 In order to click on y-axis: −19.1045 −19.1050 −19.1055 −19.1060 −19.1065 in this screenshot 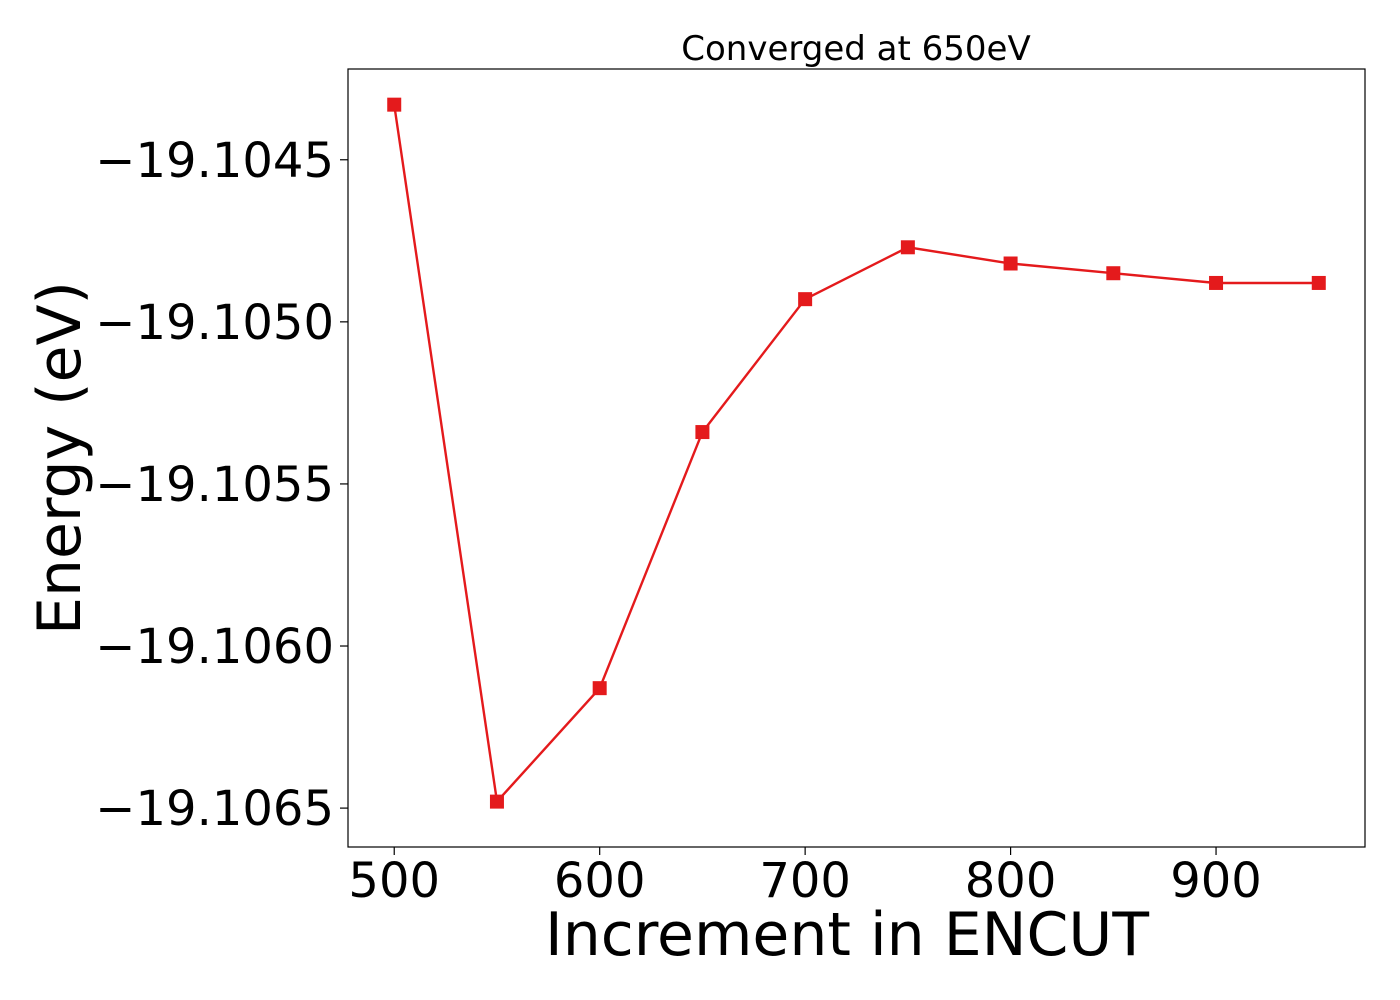, I will do `click(221, 485)`.